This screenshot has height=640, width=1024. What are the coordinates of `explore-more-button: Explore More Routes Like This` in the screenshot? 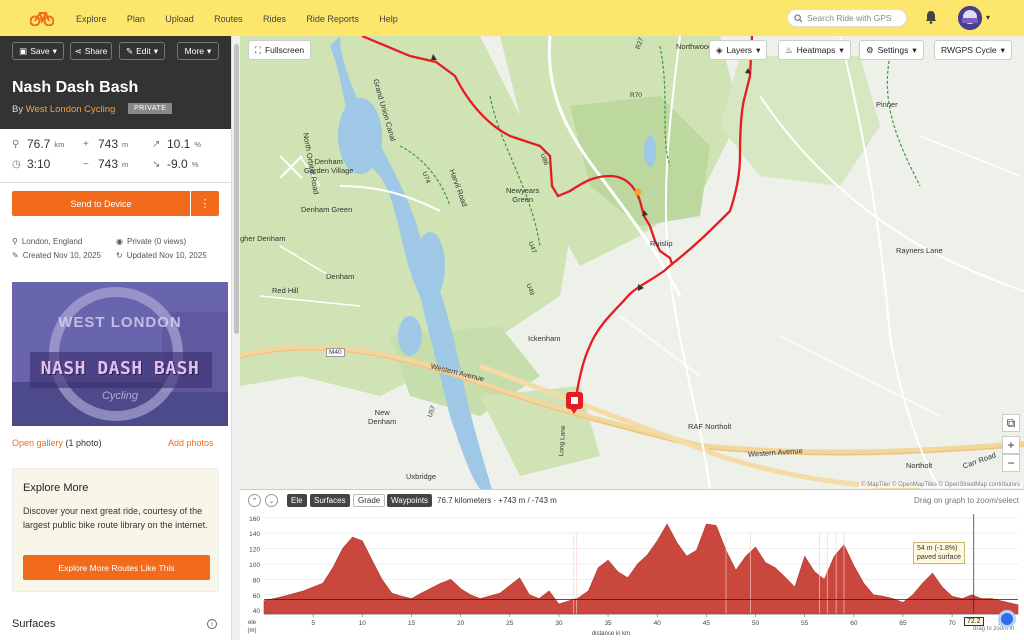 It's located at (116, 567).